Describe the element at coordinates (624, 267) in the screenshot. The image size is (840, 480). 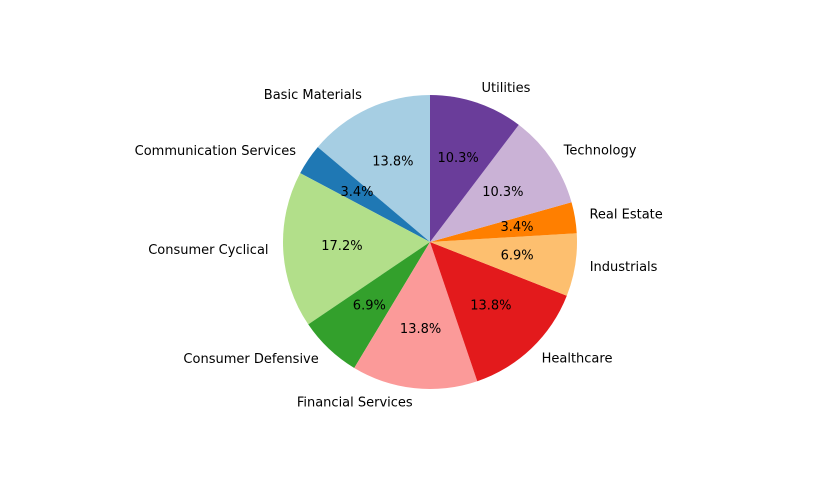
I see `category-label: Industrials` at that location.